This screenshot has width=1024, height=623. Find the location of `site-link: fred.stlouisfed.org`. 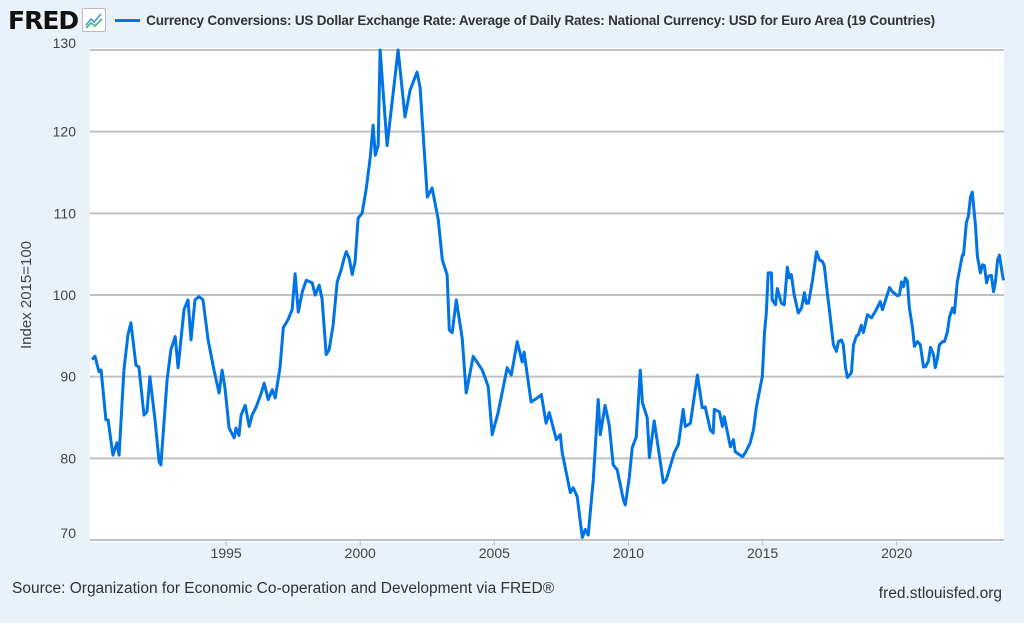

site-link: fred.stlouisfed.org is located at coordinates (940, 593).